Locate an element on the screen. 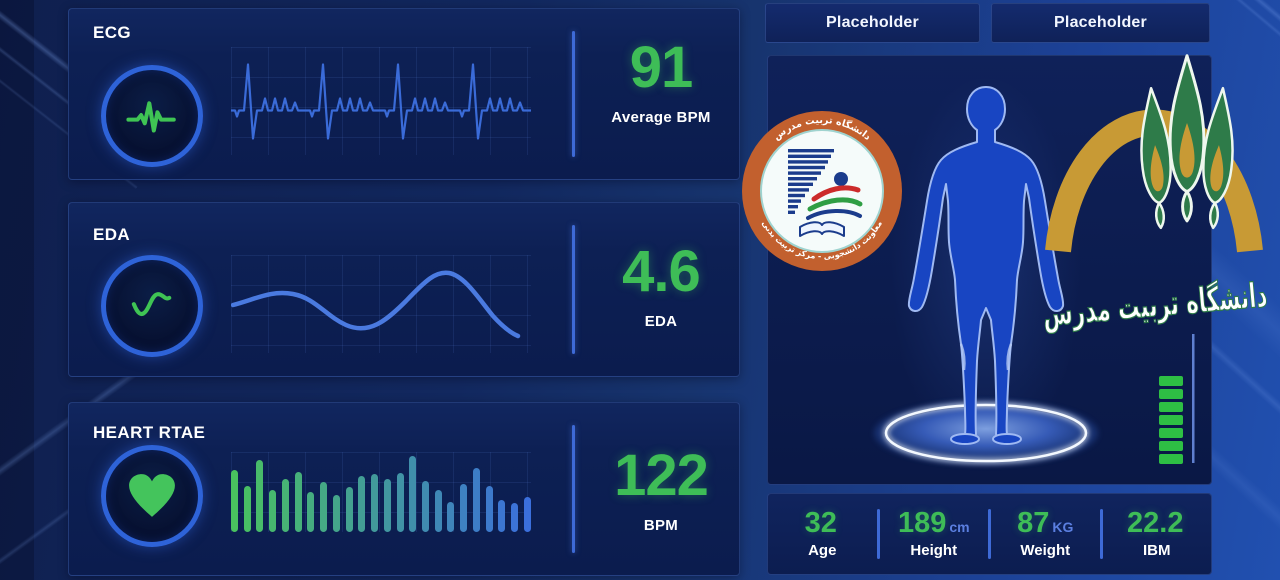  heart-value-block: 122 BPM is located at coordinates (661, 489).